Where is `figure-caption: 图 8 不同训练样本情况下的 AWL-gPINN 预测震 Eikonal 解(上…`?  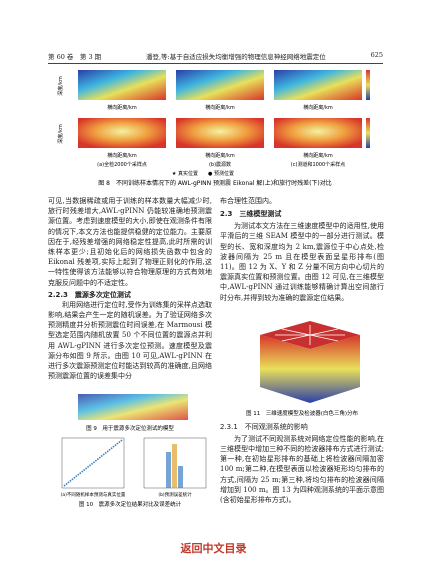 figure-caption: 图 8 不同训练样本情况下的 AWL-gPINN 预测震 Eikonal 解(上… is located at coordinates (215, 183).